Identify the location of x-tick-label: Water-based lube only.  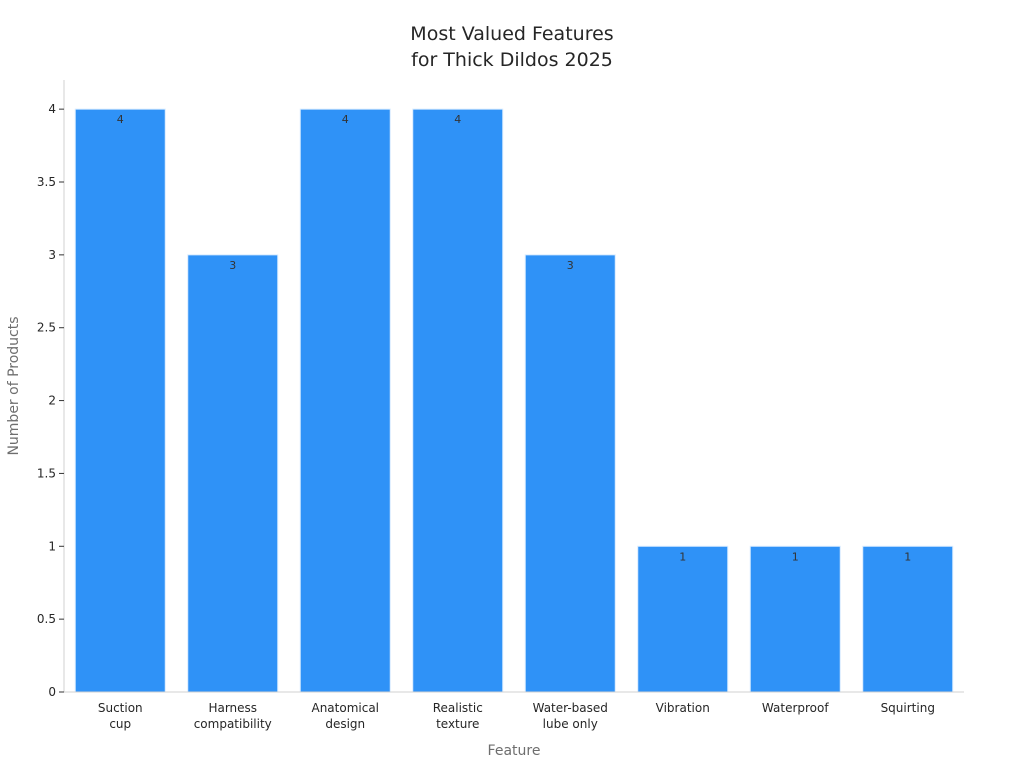
(570, 716).